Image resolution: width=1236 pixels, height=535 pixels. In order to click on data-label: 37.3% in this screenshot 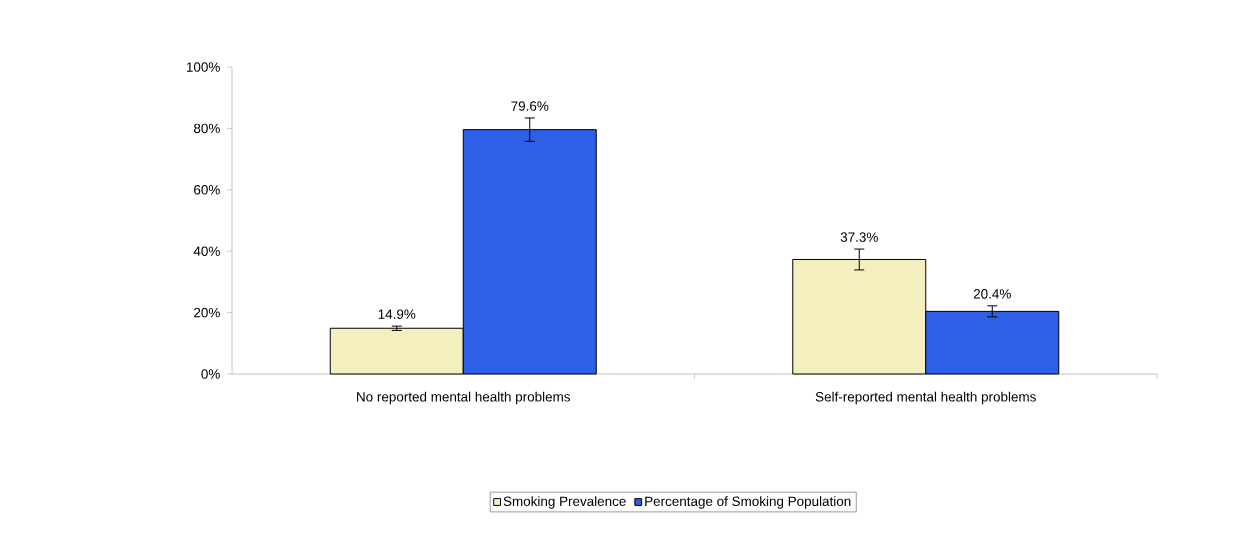, I will do `click(859, 237)`.